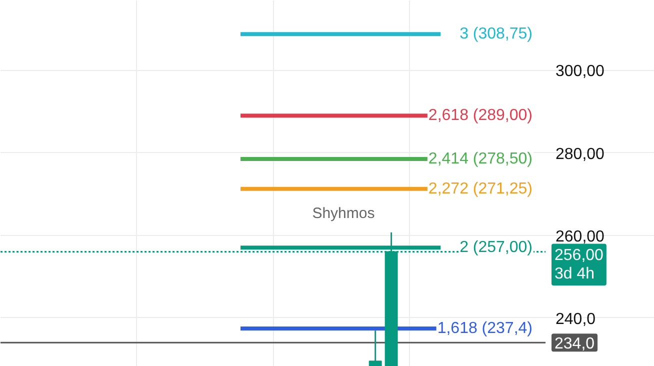  What do you see at coordinates (579, 264) in the screenshot?
I see `ref-line-label: 256,00 3d 4h` at bounding box center [579, 264].